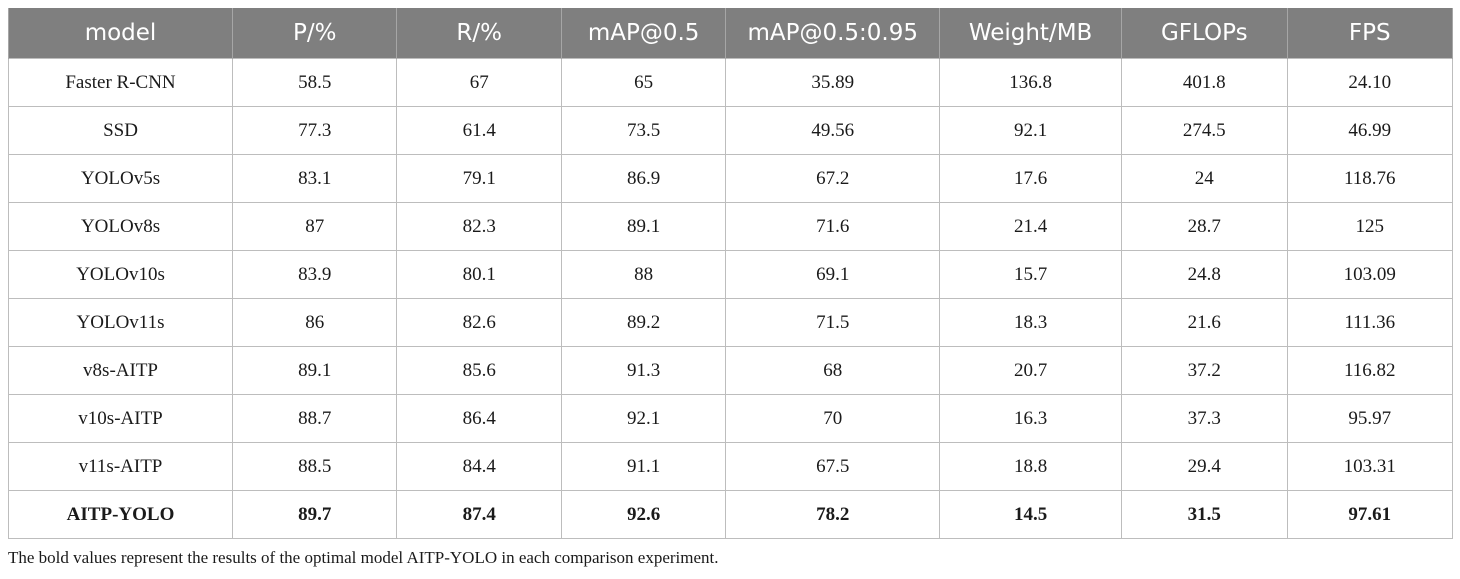  I want to click on header-model: model, so click(120, 33).